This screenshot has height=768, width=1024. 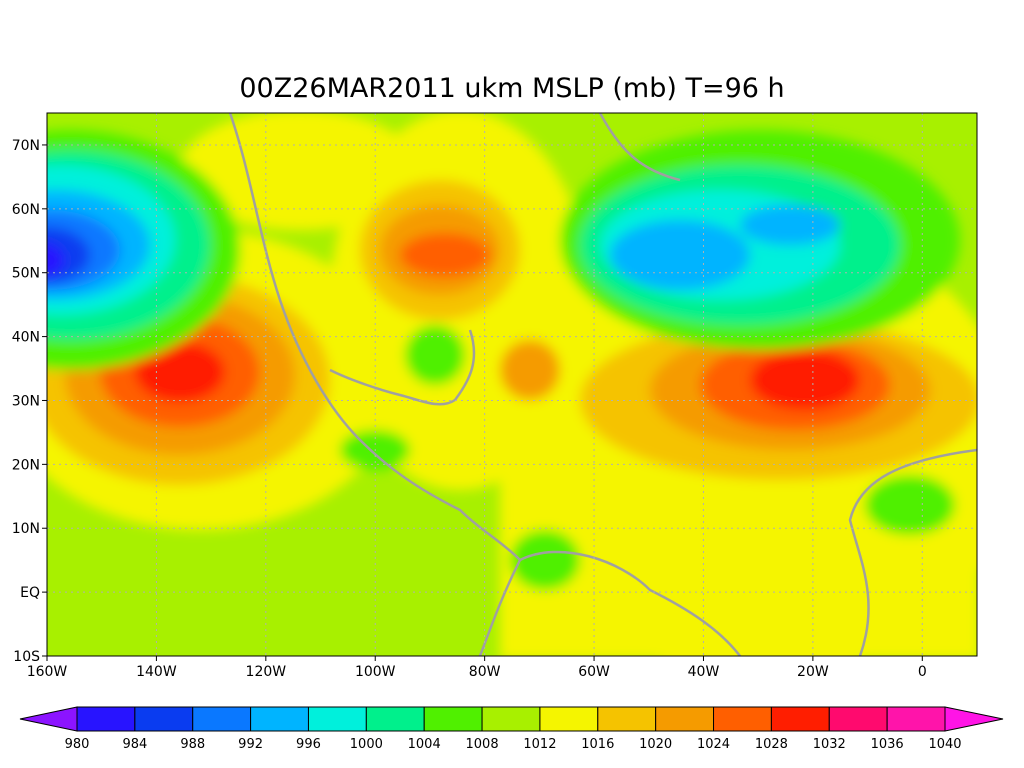 What do you see at coordinates (266, 672) in the screenshot?
I see `x-tick-label: 120W` at bounding box center [266, 672].